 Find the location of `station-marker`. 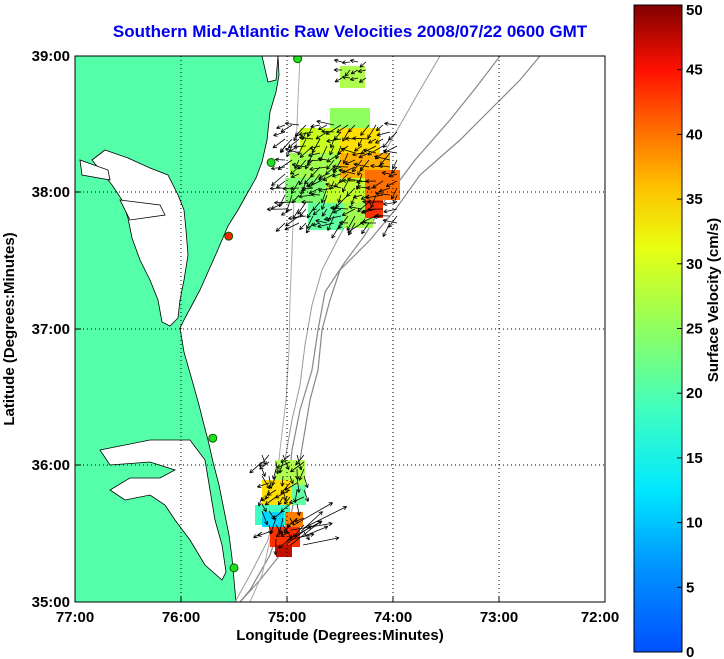

station-marker is located at coordinates (229, 236).